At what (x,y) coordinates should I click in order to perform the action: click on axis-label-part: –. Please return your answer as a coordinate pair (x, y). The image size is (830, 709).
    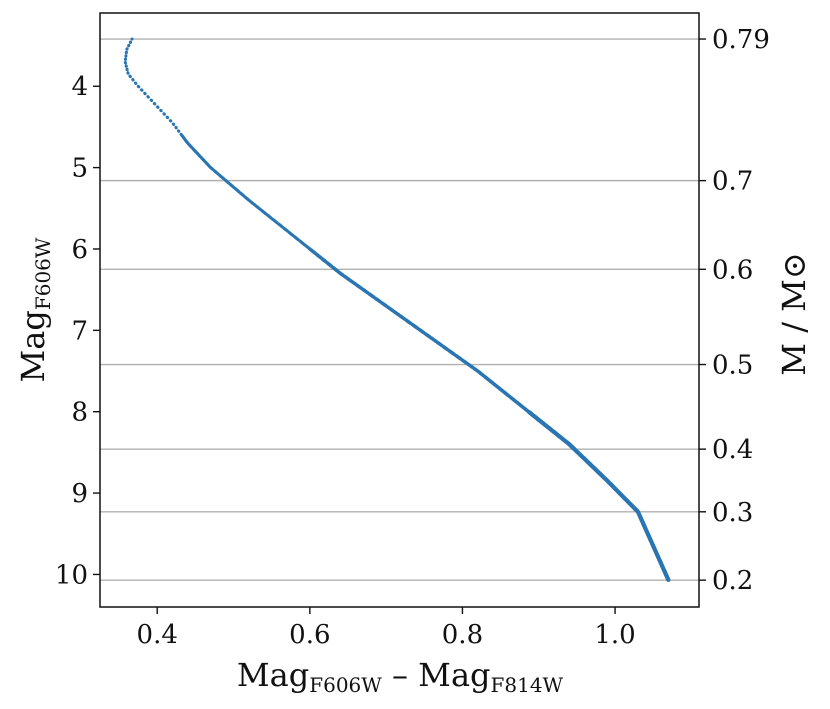
    Looking at the image, I should click on (400, 675).